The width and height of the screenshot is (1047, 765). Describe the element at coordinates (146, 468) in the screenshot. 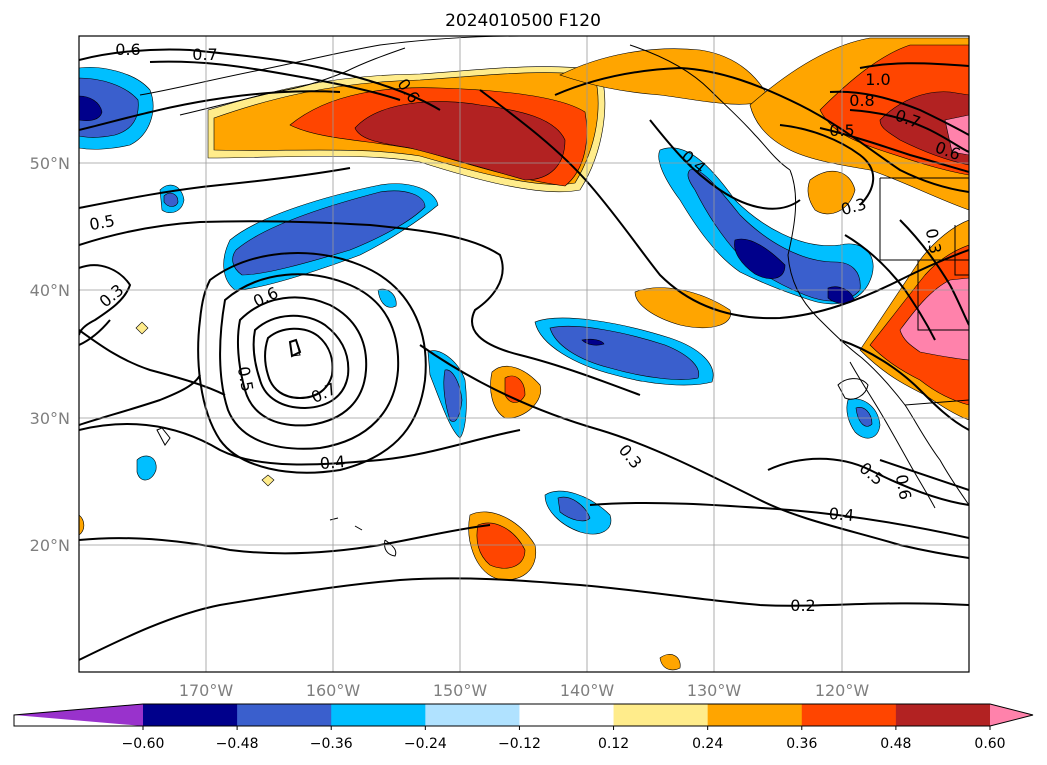

I see `negative-blob-175w-26n` at that location.